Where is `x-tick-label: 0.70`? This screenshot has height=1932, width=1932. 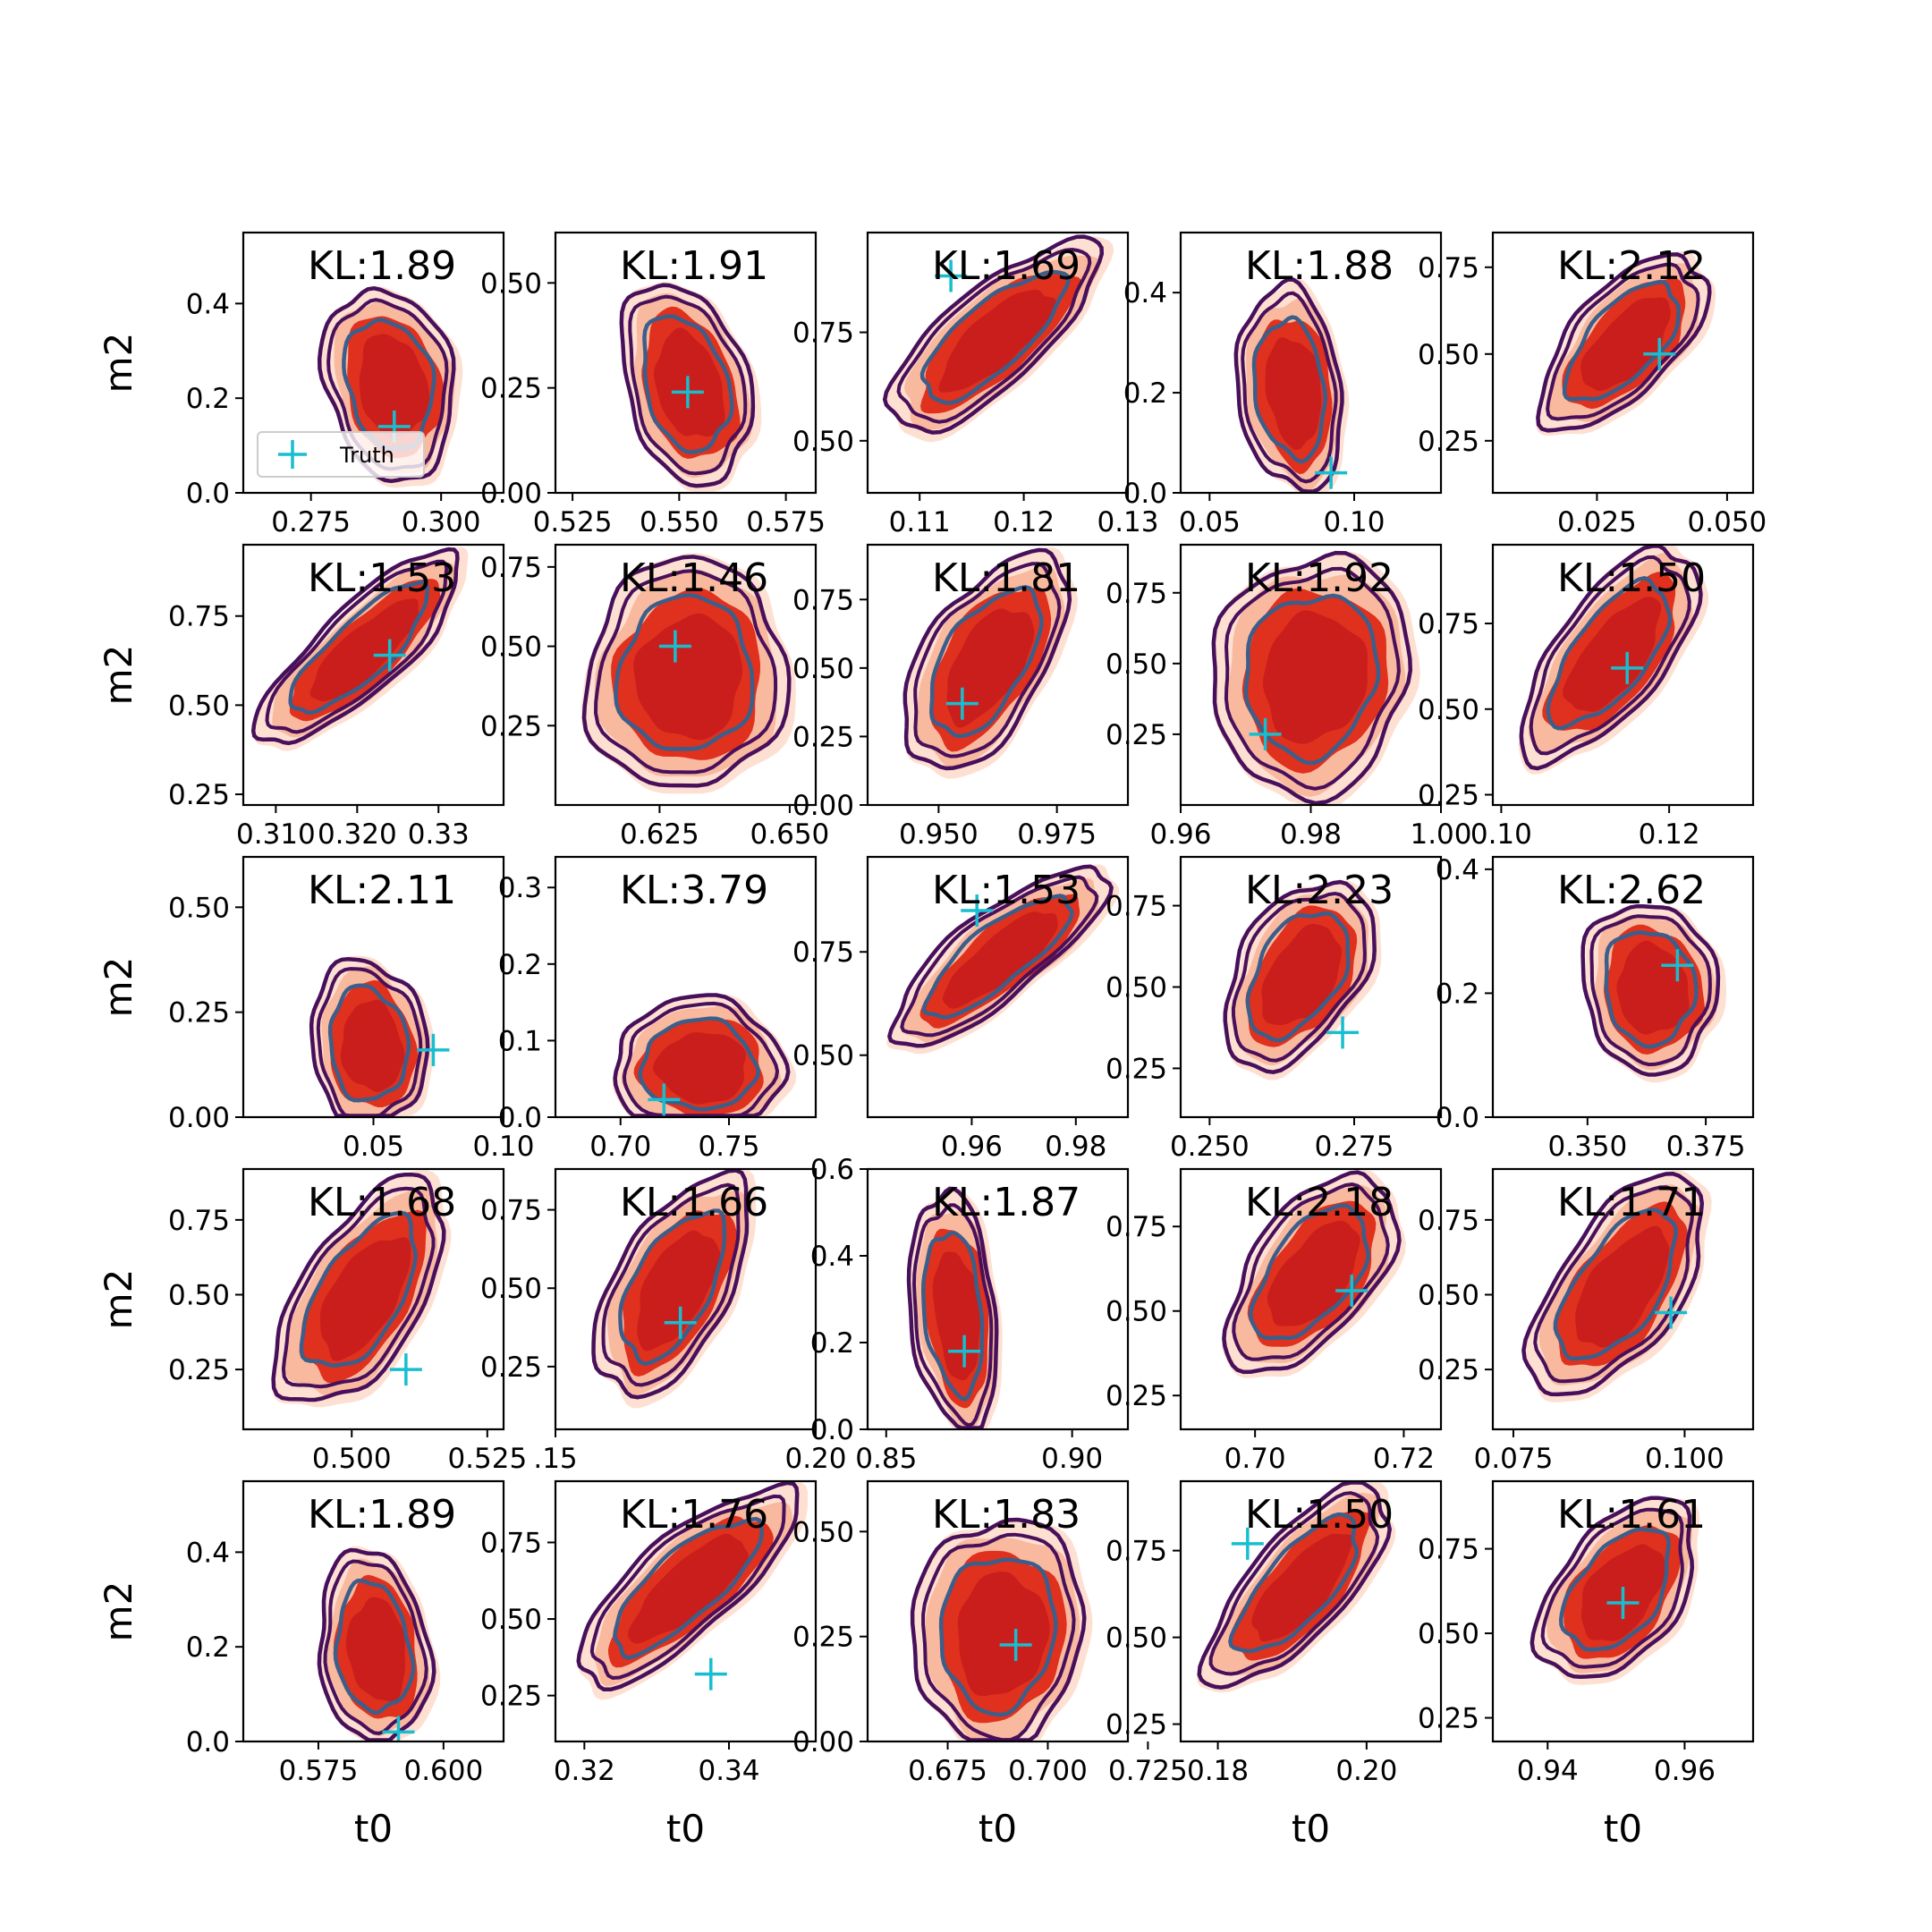 x-tick-label: 0.70 is located at coordinates (1255, 1459).